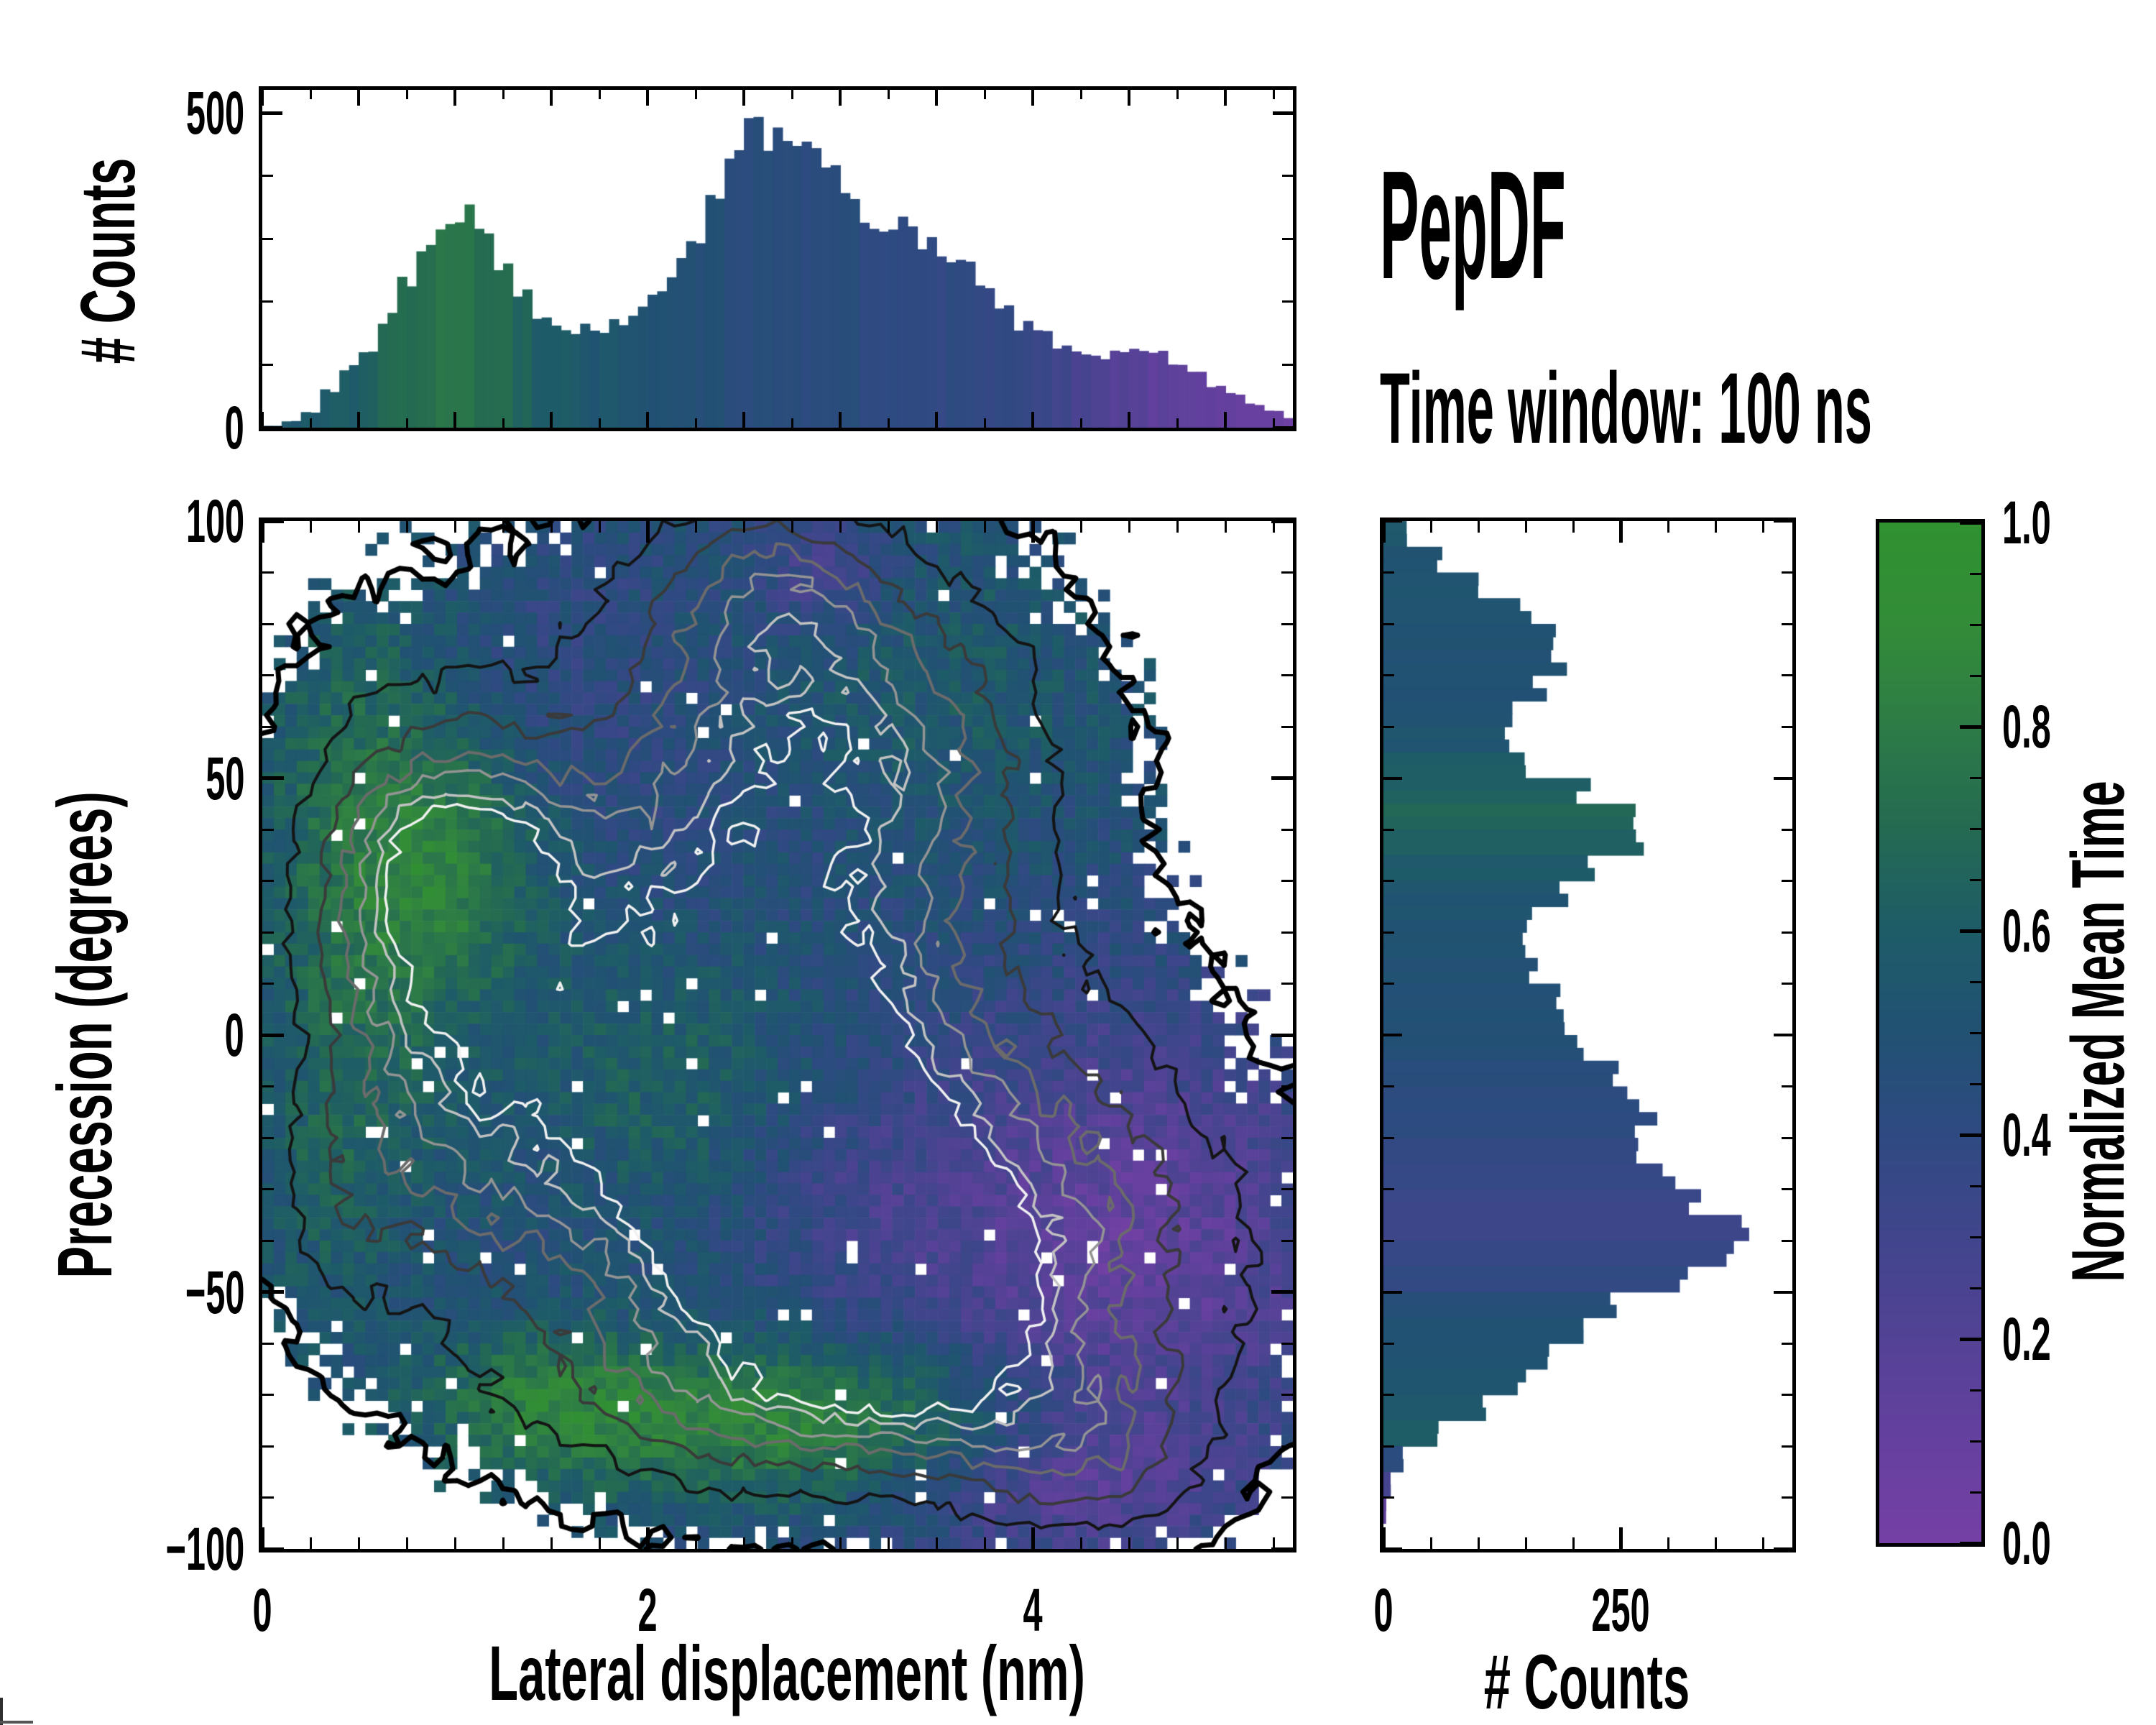 The image size is (2156, 1725). I want to click on tick-label: 2, so click(648, 1610).